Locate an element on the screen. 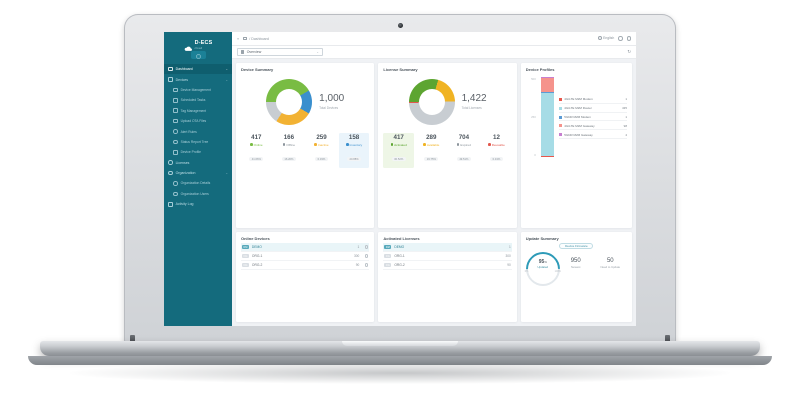  activated-license-row: OG ORG-1 300 is located at coordinates (447, 257).